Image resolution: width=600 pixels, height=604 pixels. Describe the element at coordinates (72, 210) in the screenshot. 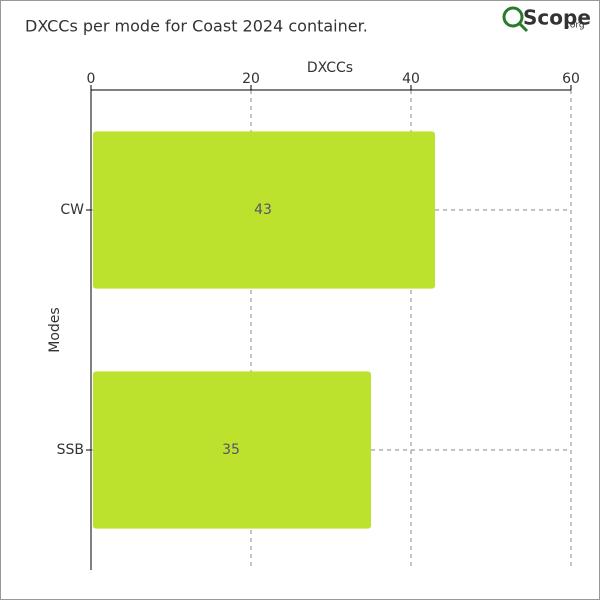

I see `y-tick-label: CW` at that location.